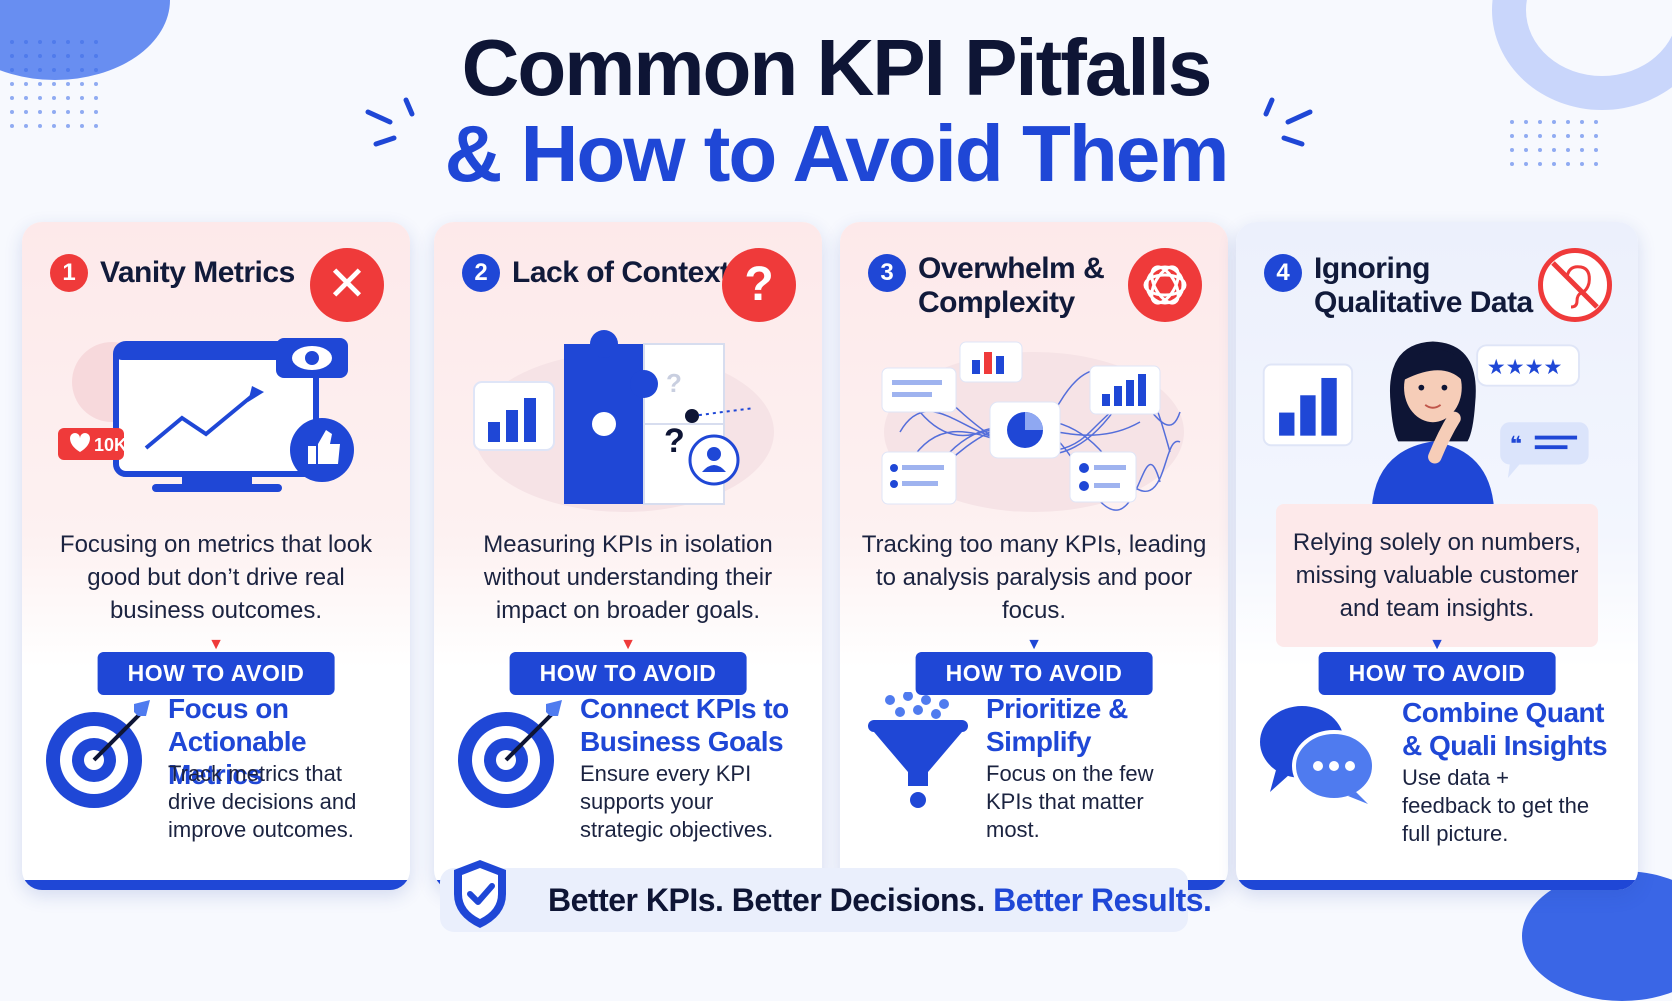 The image size is (1672, 1001). What do you see at coordinates (1288, 122) in the screenshot?
I see `sparkle-right-icon` at bounding box center [1288, 122].